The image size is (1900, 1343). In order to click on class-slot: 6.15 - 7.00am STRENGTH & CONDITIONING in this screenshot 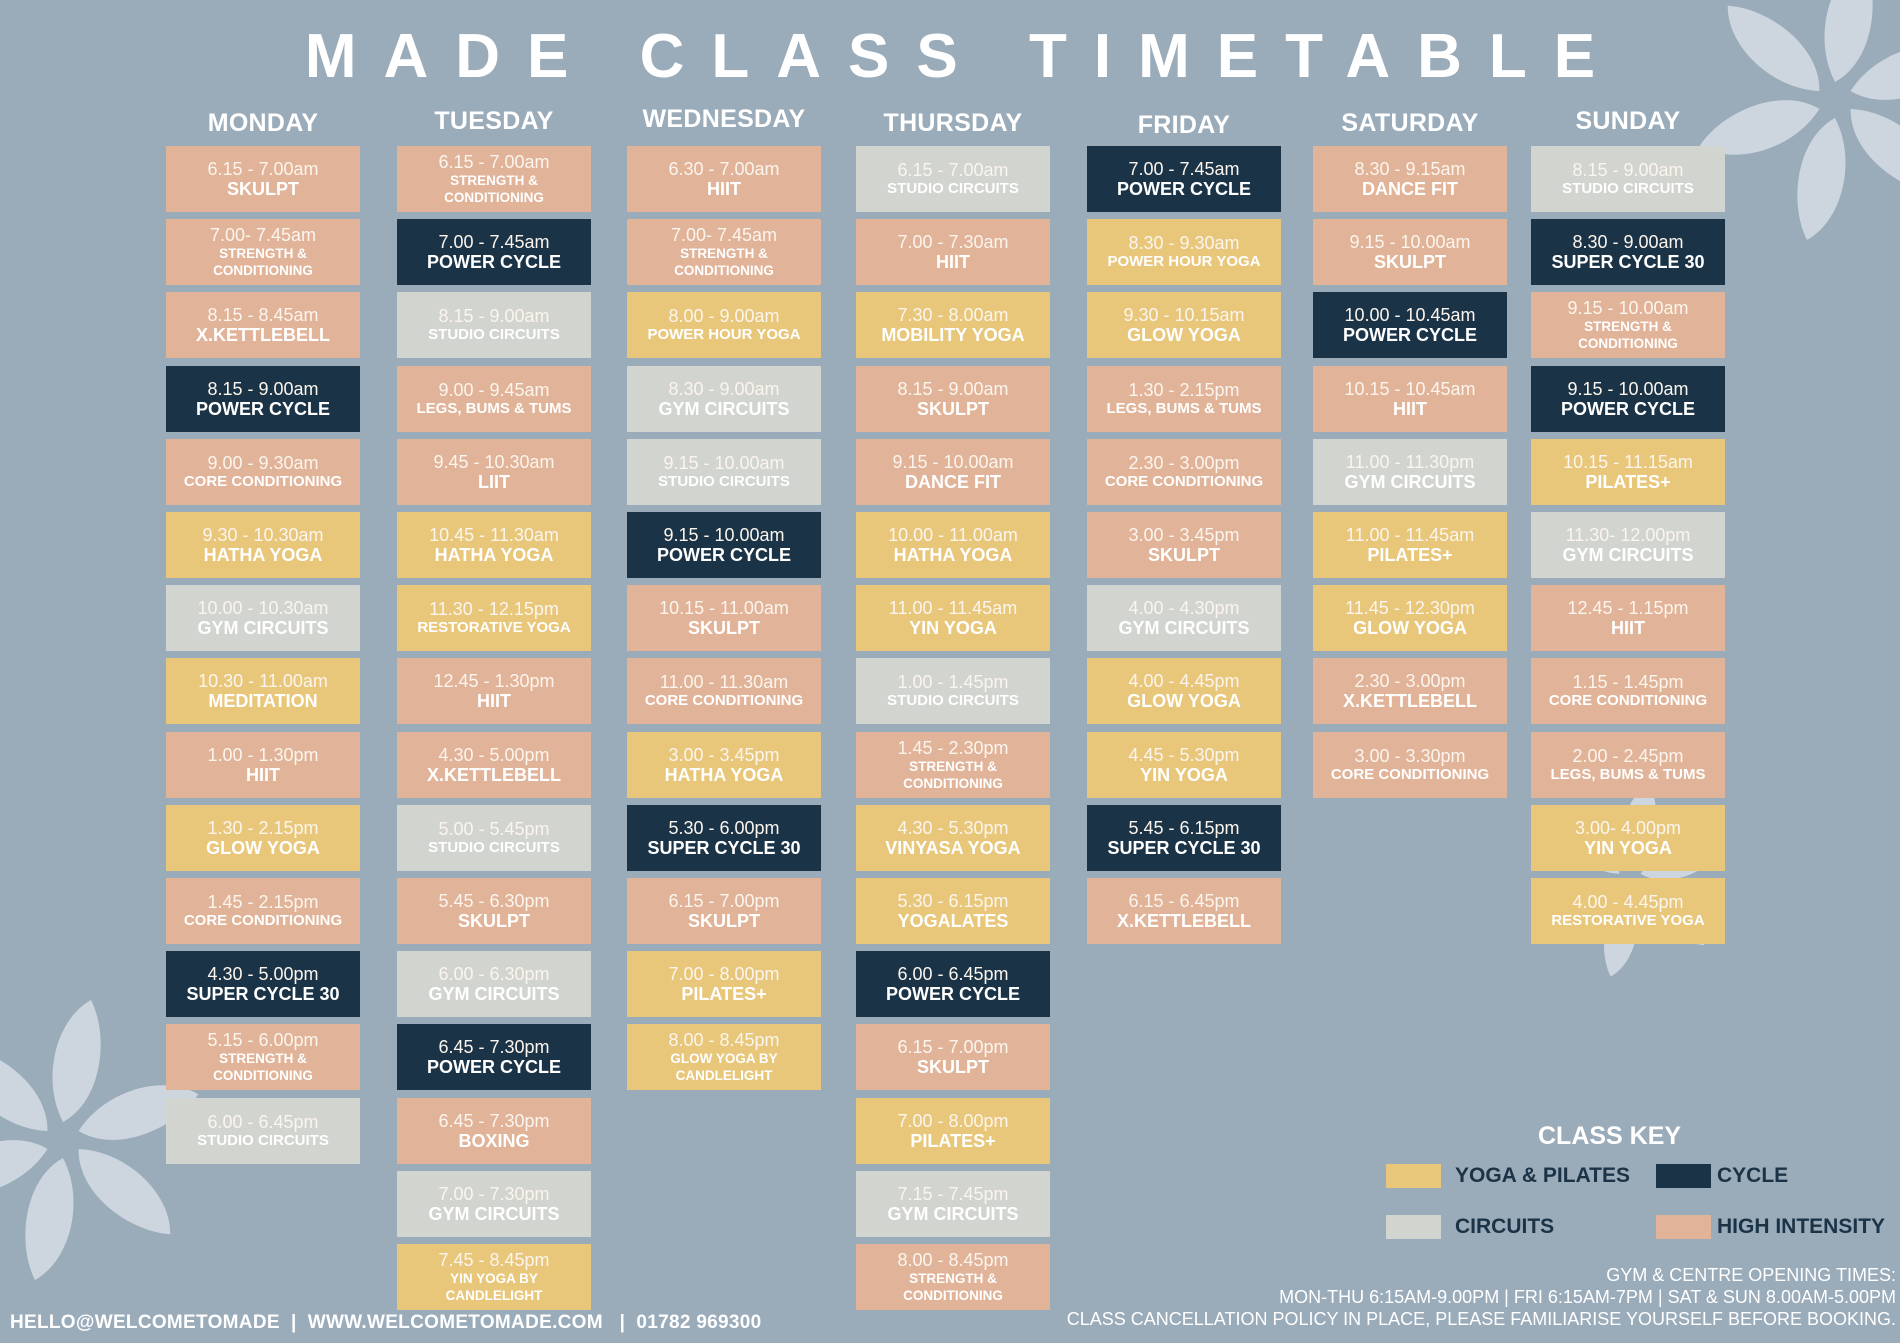, I will do `click(494, 179)`.